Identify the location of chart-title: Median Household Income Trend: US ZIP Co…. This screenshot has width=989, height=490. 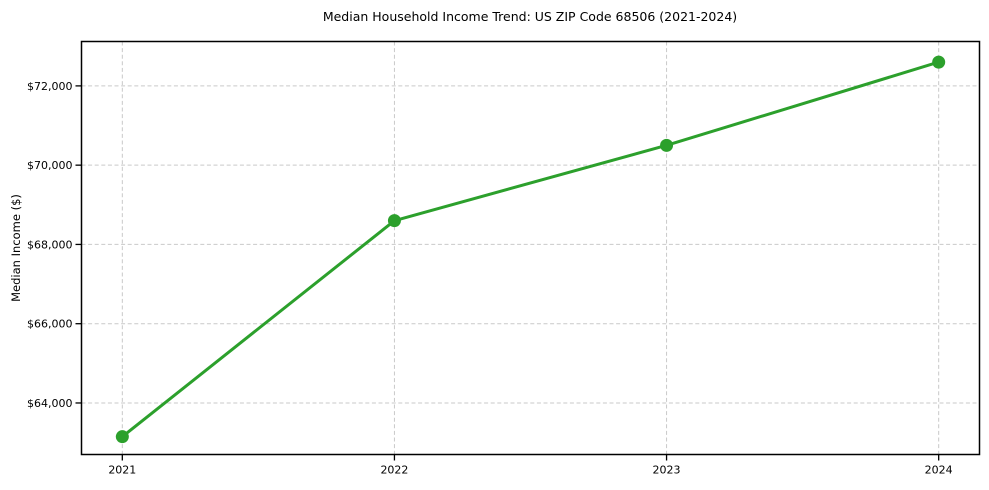
(530, 16).